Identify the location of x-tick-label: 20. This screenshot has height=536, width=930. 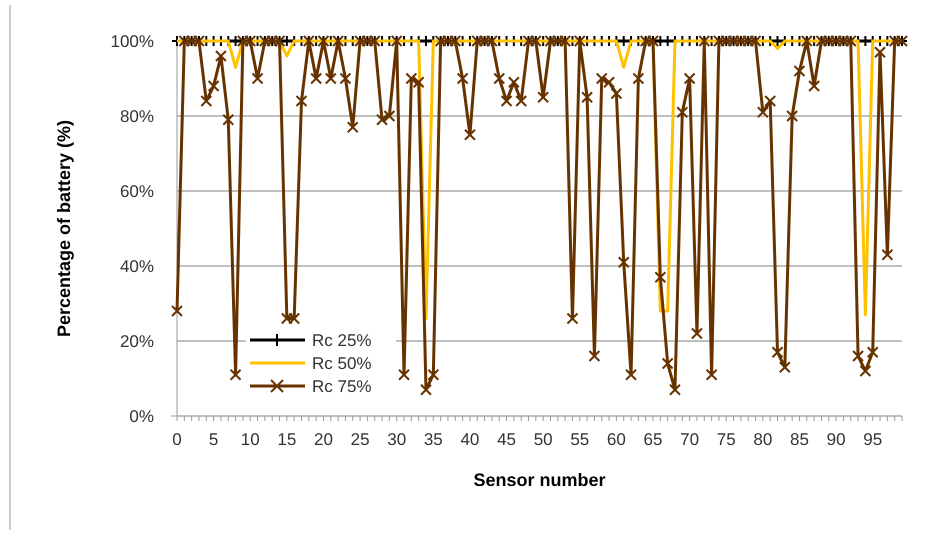
(323, 439).